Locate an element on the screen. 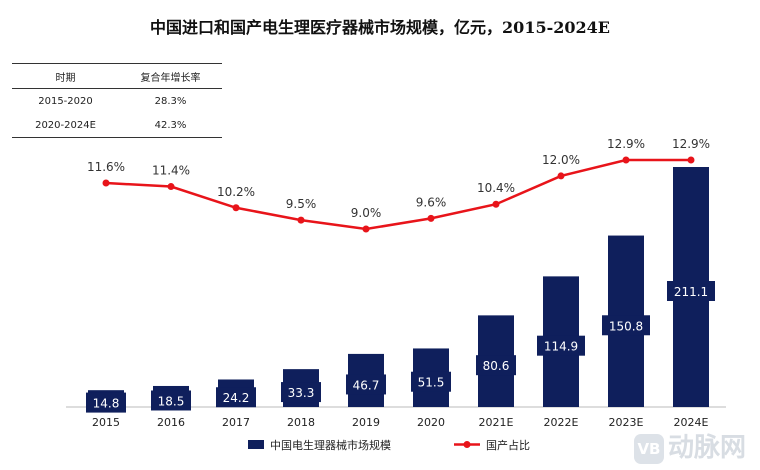 The image size is (760, 470). bar-value-label: 46.7 is located at coordinates (366, 385).